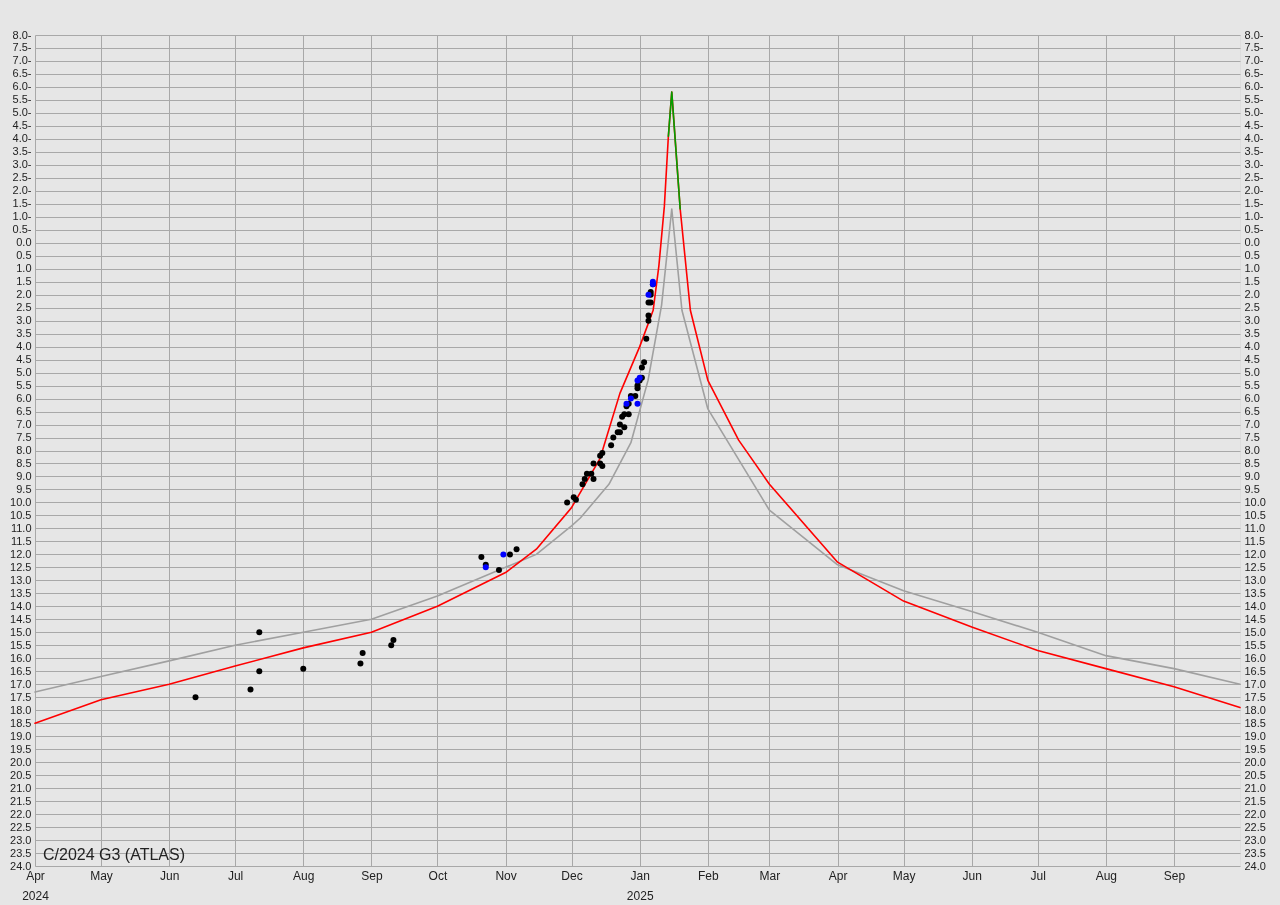 This screenshot has height=905, width=1280. What do you see at coordinates (1255, 592) in the screenshot?
I see `y2-tick-label: 13.5` at bounding box center [1255, 592].